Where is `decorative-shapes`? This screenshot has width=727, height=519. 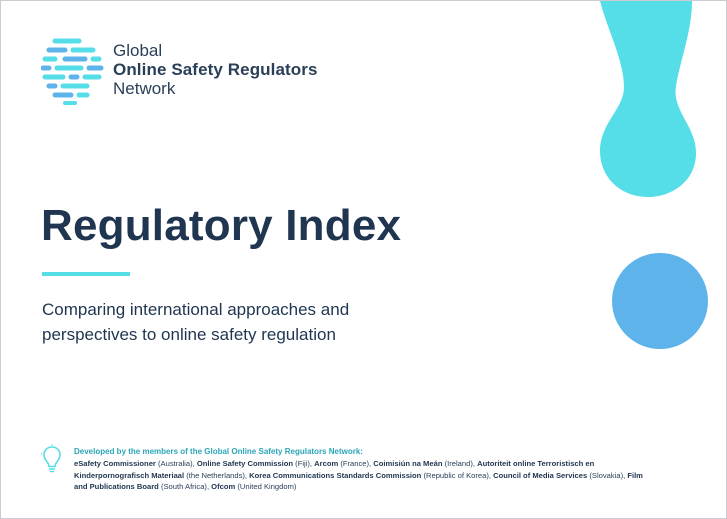
decorative-shapes is located at coordinates (654, 175).